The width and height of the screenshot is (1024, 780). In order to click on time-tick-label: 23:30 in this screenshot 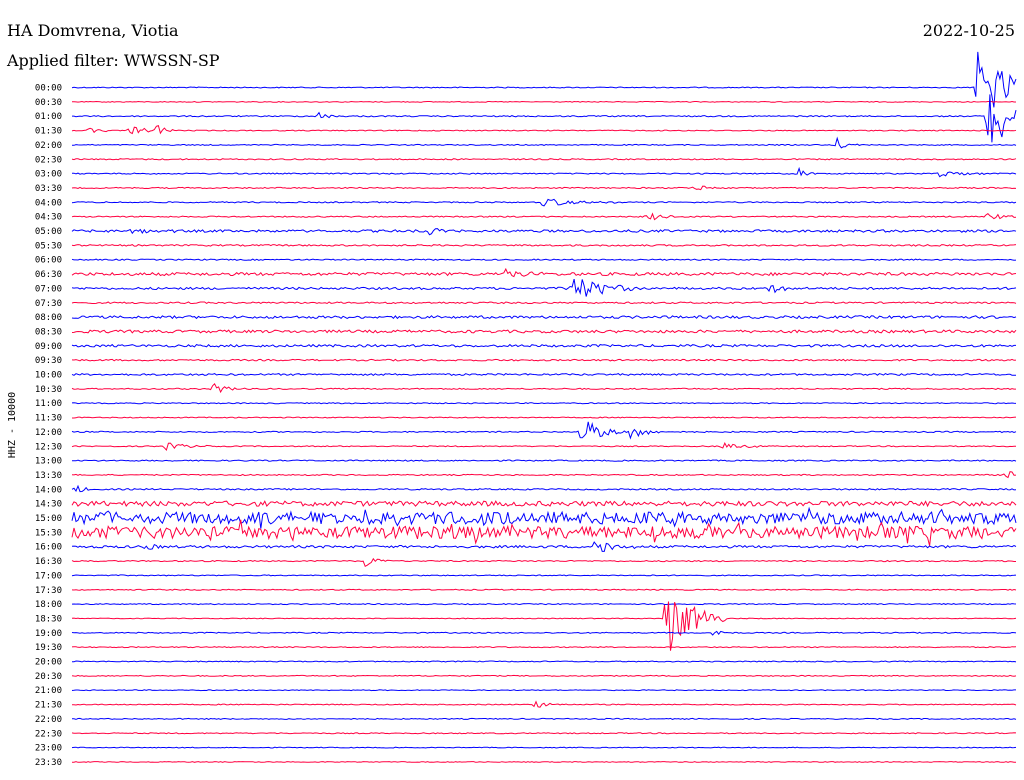, I will do `click(48, 763)`.